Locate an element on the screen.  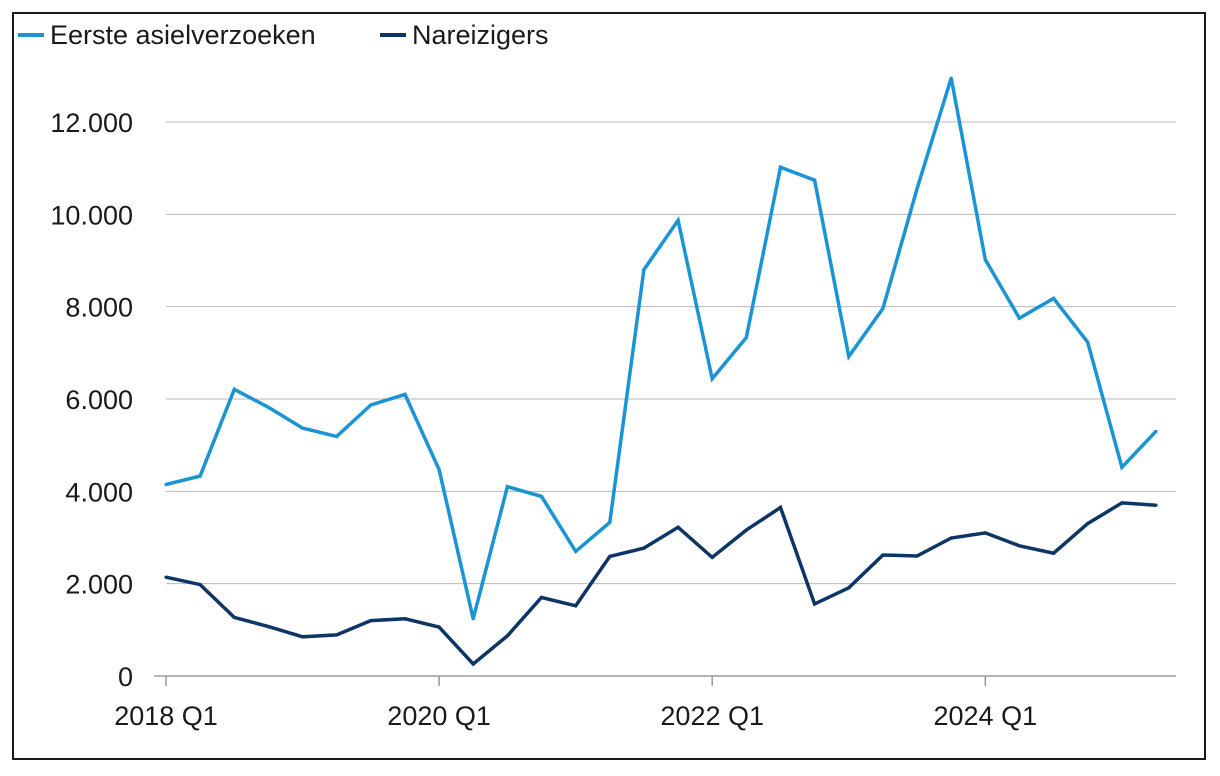
y-axis: 0 2.000 4.000 6.000 8.000 10.000 12.000 is located at coordinates (91, 400).